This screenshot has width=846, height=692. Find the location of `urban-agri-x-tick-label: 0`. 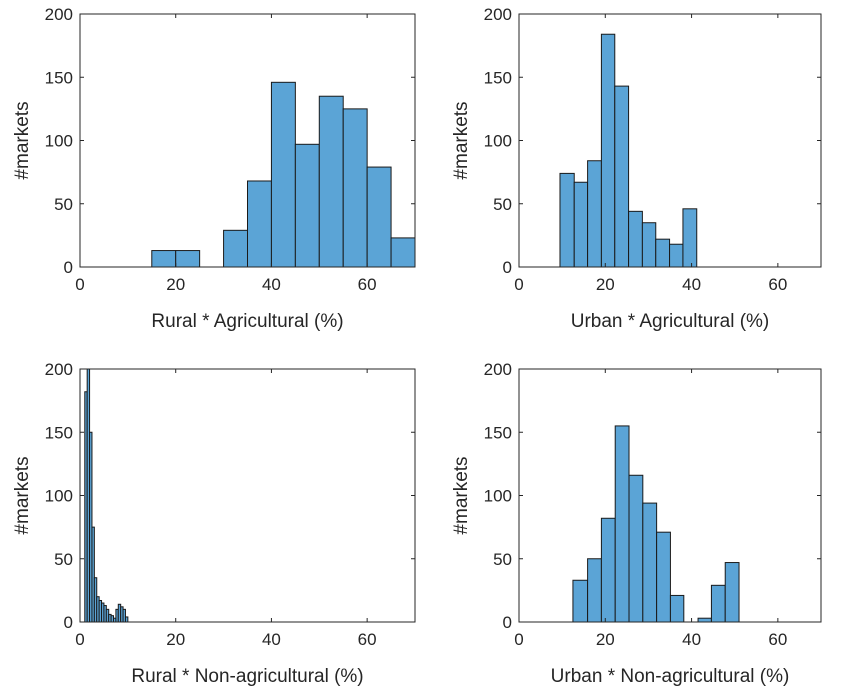

urban-agri-x-tick-label: 0 is located at coordinates (518, 284).